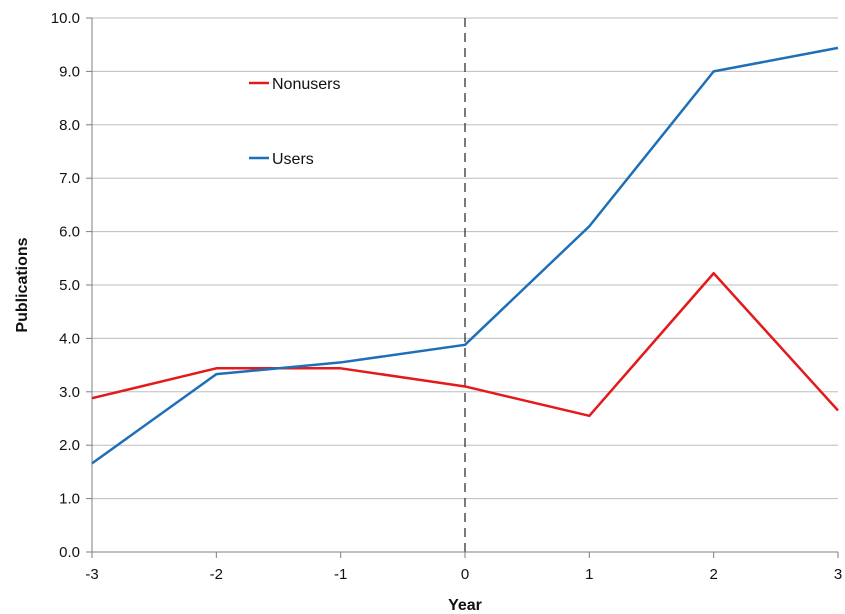 The image size is (845, 614). Describe the element at coordinates (306, 84) in the screenshot. I see `legend-label-nonusers: Nonusers` at that location.